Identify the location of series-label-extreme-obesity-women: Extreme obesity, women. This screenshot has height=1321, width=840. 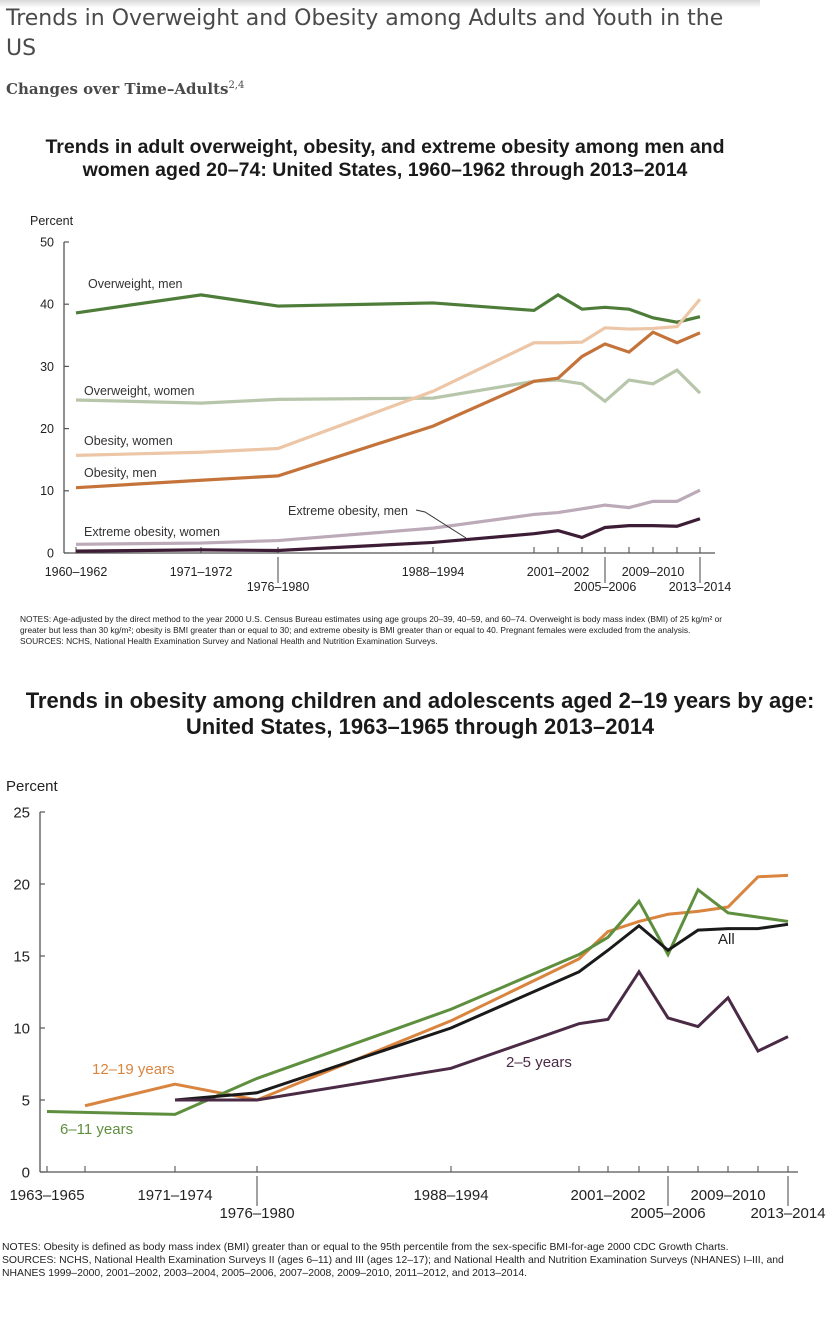
(152, 532).